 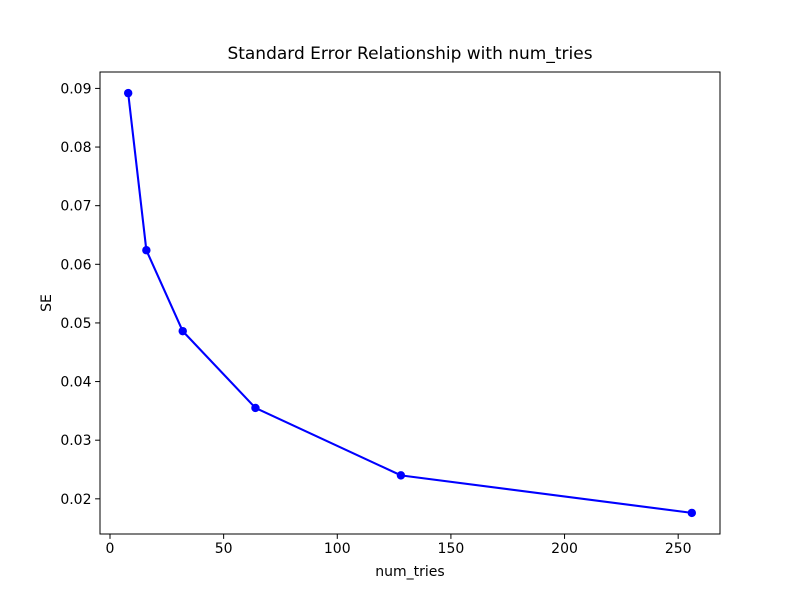 What do you see at coordinates (337, 549) in the screenshot?
I see `x-tick-label: 100` at bounding box center [337, 549].